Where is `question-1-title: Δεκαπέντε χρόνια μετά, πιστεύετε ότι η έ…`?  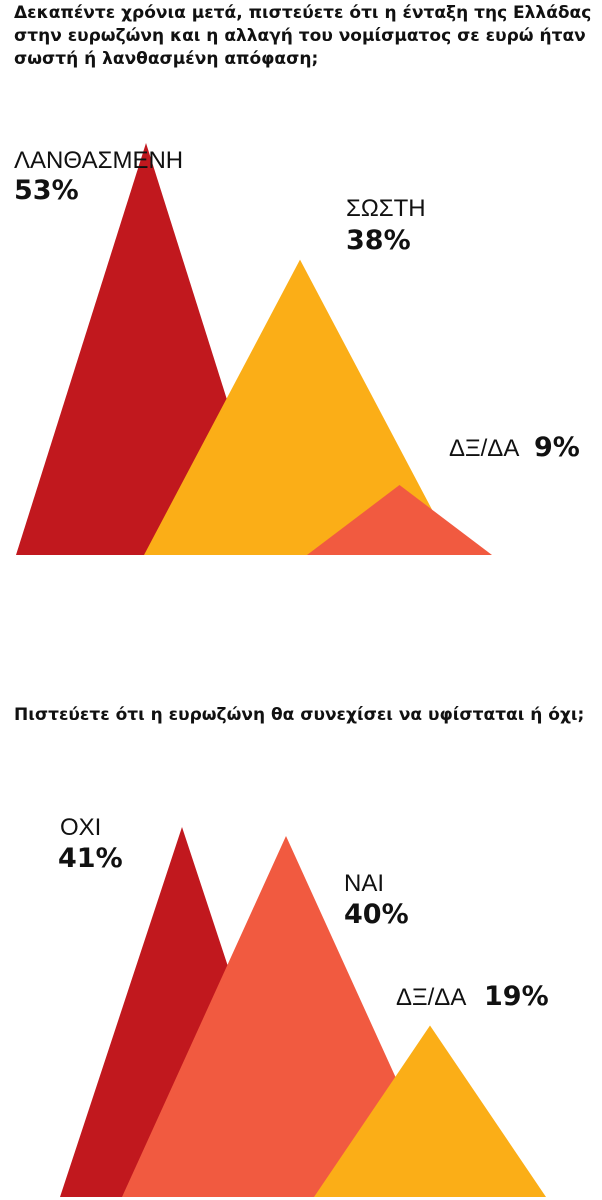 question-1-title: Δεκαπέντε χρόνια μετά, πιστεύετε ότι η έ… is located at coordinates (303, 36).